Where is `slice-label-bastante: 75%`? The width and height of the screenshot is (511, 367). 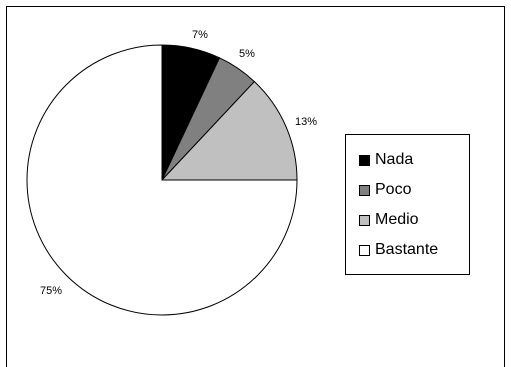 slice-label-bastante: 75% is located at coordinates (51, 291).